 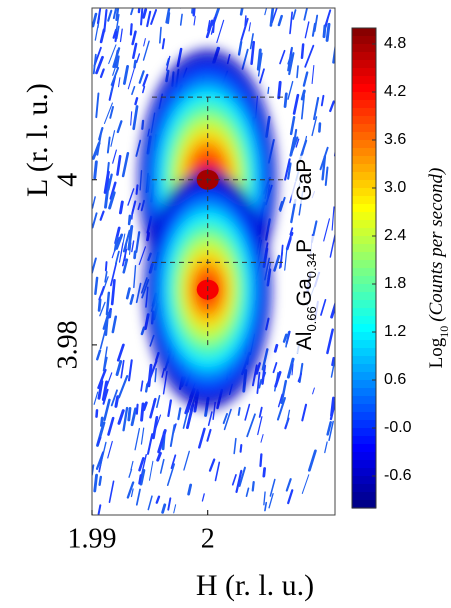 What do you see at coordinates (208, 538) in the screenshot?
I see `x-tick-label: 2` at bounding box center [208, 538].